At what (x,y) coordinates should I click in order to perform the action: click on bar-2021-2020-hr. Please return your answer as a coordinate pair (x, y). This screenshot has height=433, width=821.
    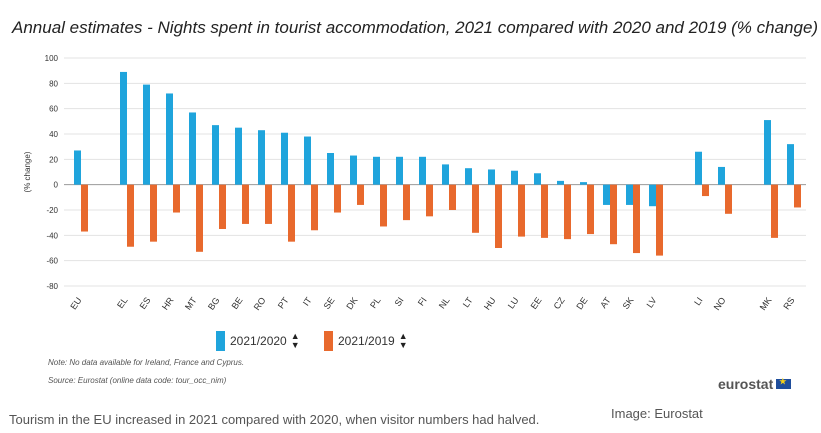
    Looking at the image, I should click on (169, 139).